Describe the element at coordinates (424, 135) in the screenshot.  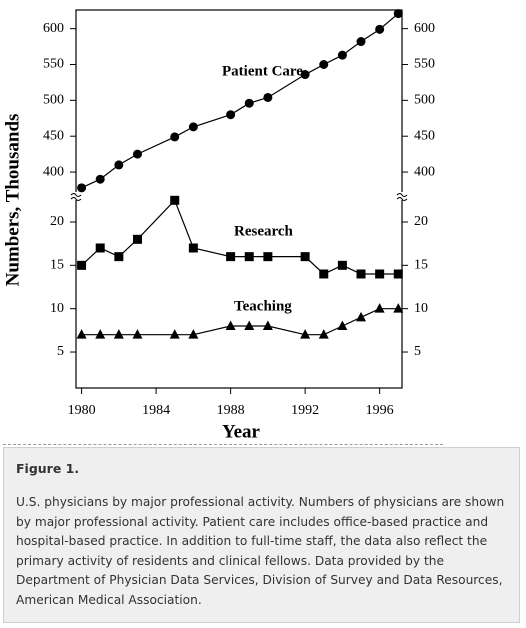
I see `y2-tick-label: 450` at that location.